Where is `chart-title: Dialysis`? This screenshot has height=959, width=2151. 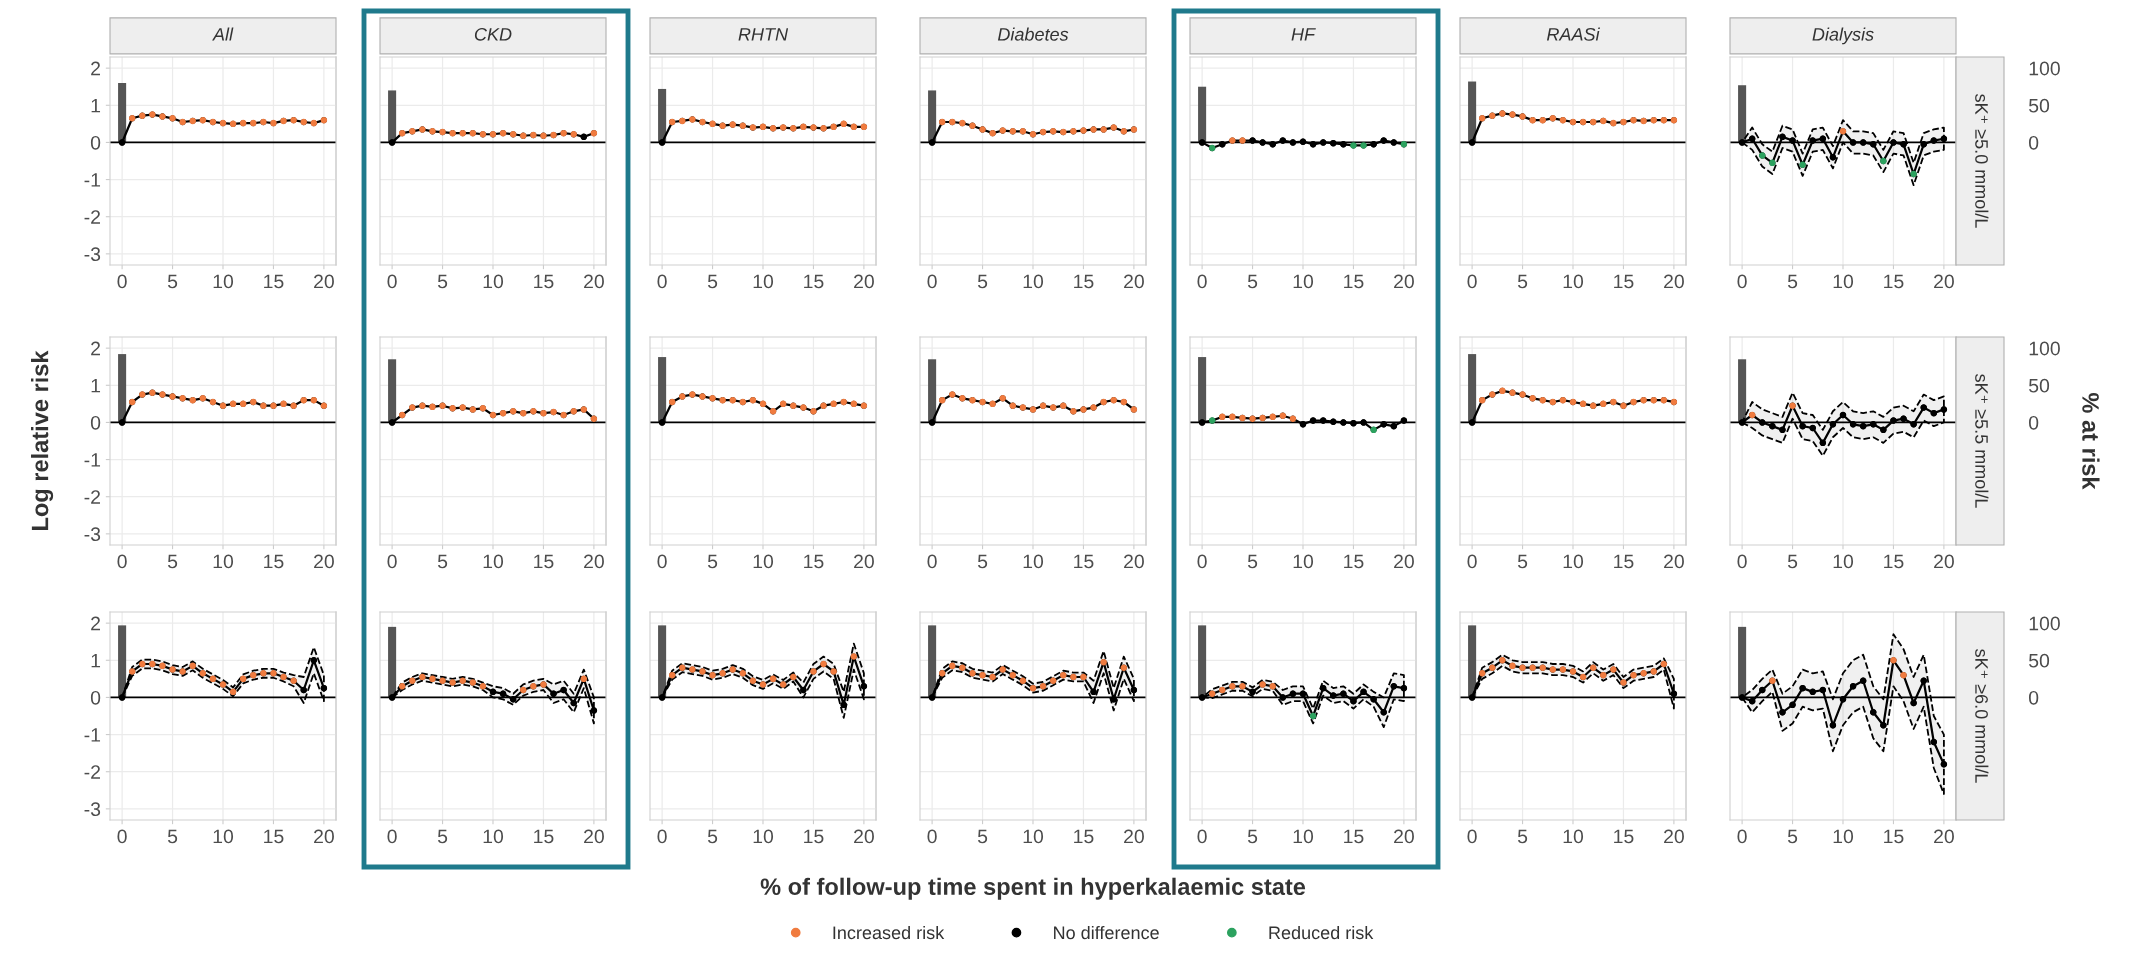 chart-title: Dialysis is located at coordinates (1843, 36).